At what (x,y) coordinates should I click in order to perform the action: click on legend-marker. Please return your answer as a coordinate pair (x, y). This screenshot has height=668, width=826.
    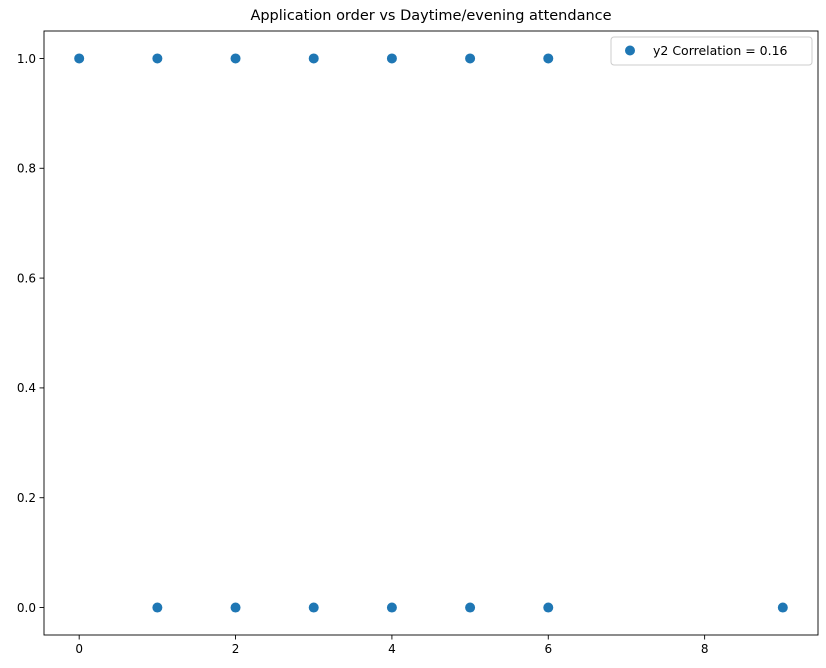
    Looking at the image, I should click on (630, 50).